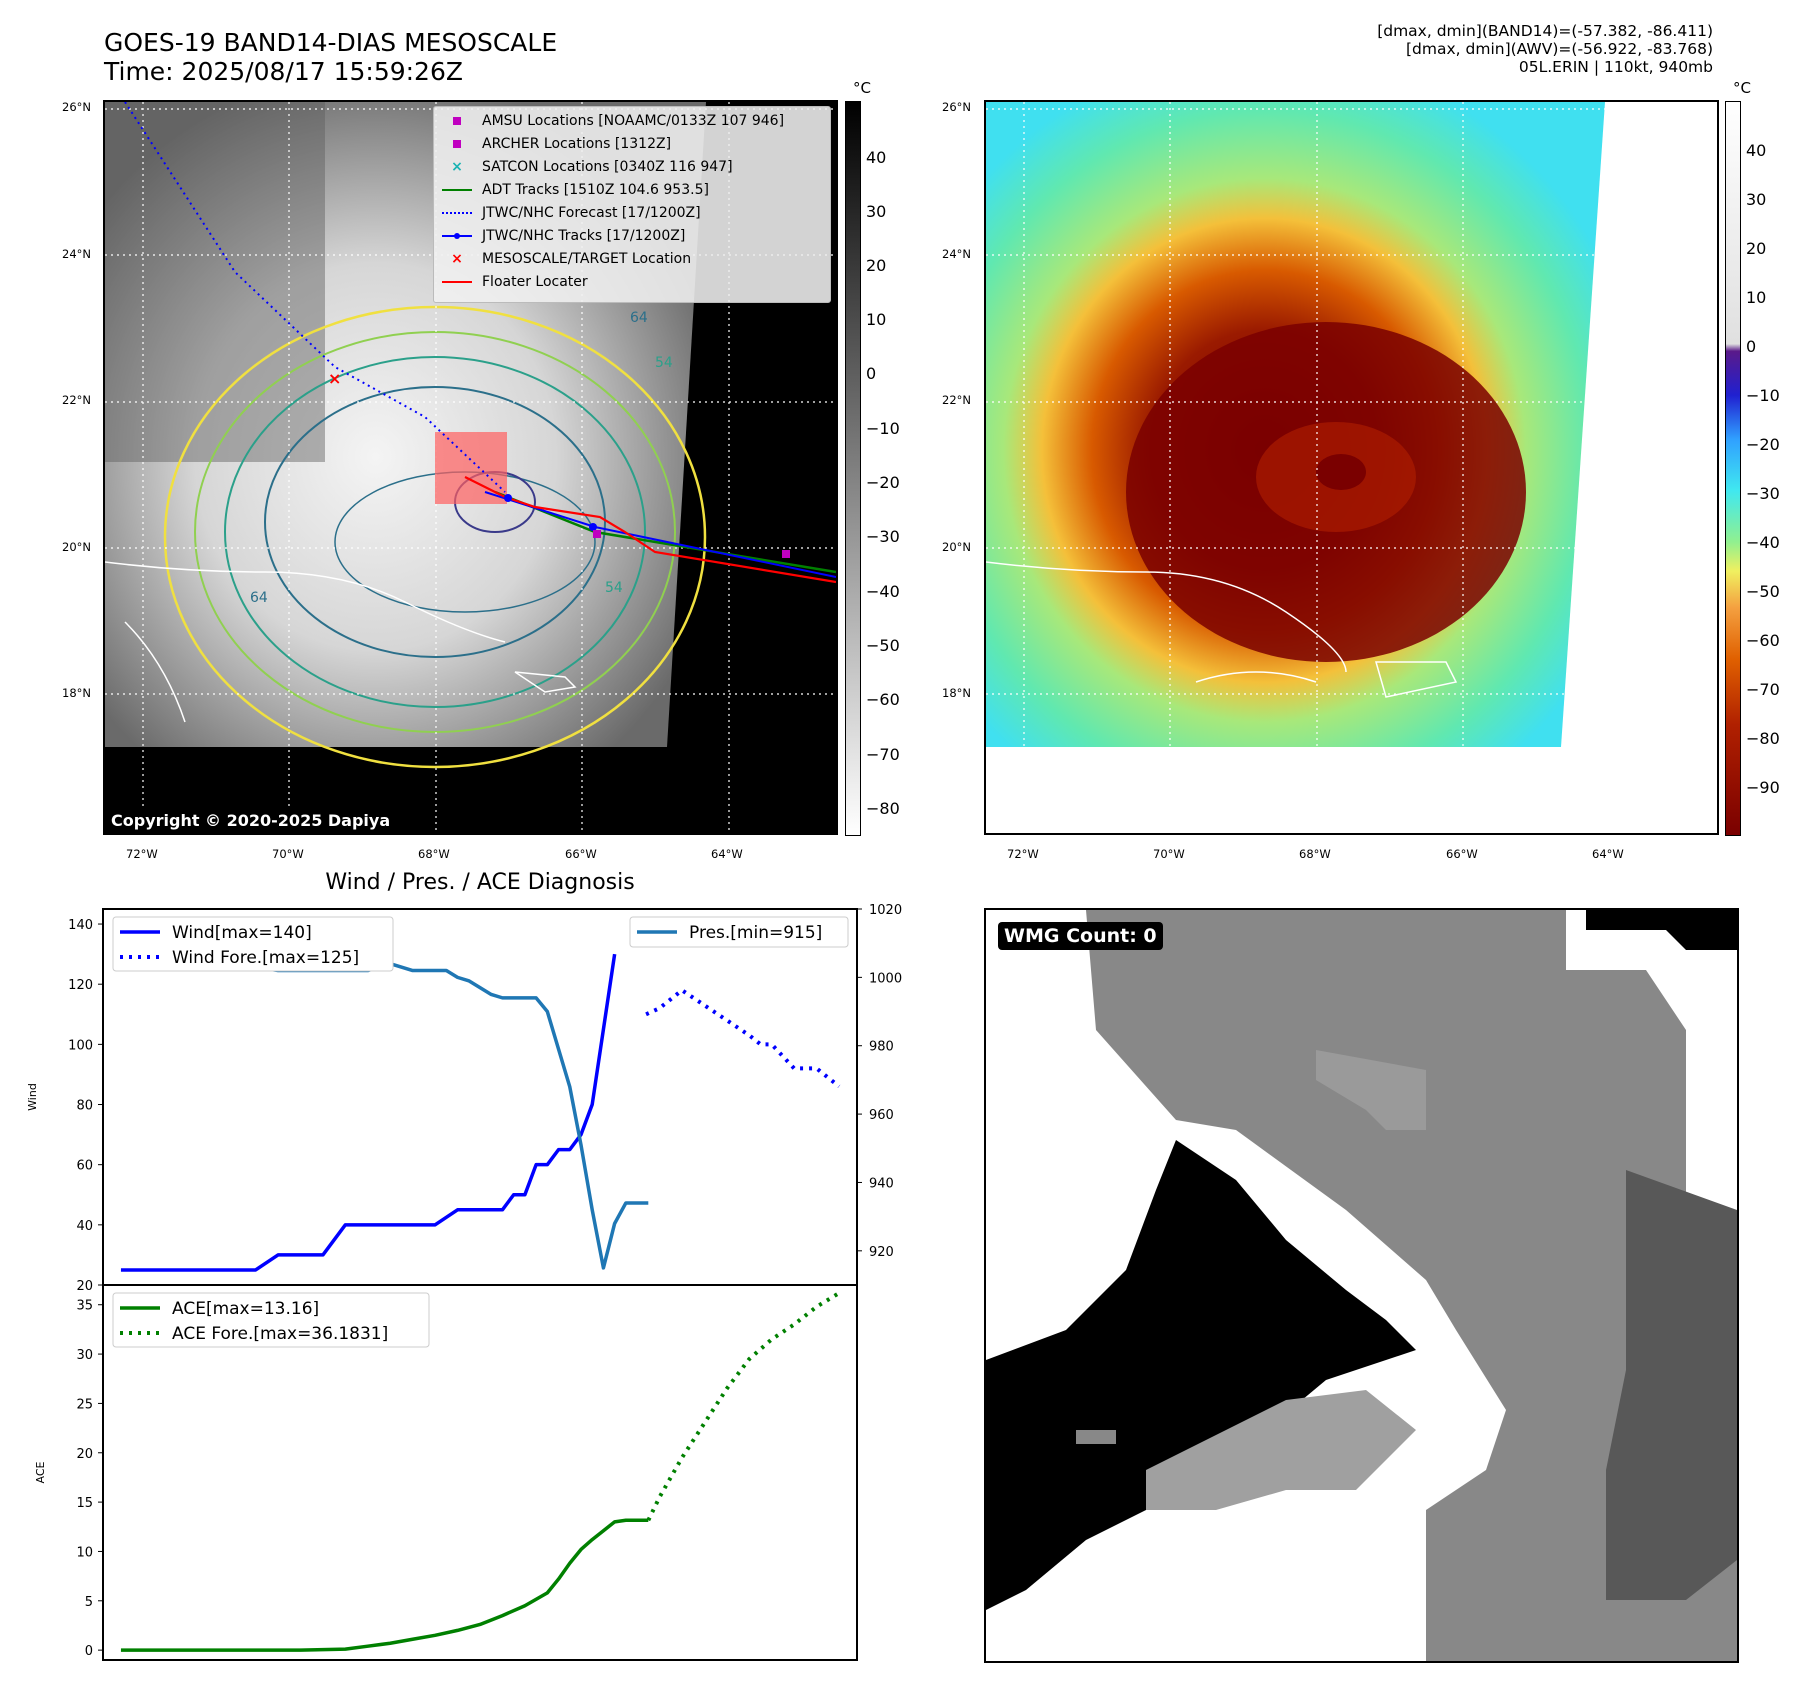 This screenshot has width=1797, height=1690. I want to click on y-tick-label: 60, so click(84, 1166).